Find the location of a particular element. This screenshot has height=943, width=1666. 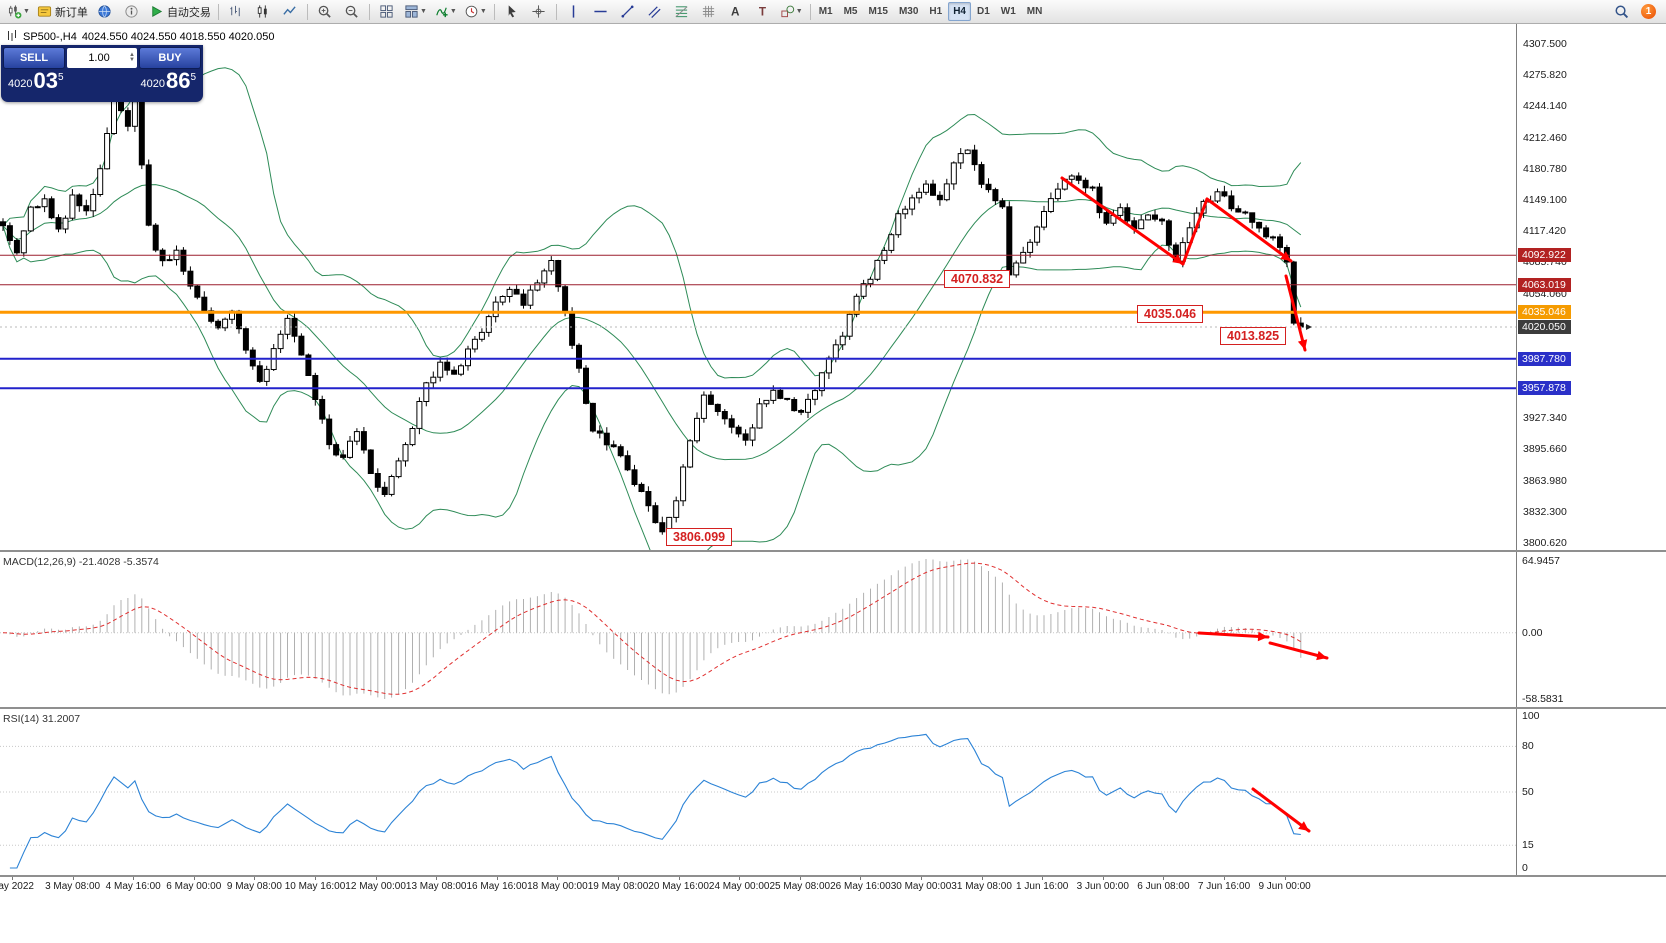

info-icon is located at coordinates (132, 11).